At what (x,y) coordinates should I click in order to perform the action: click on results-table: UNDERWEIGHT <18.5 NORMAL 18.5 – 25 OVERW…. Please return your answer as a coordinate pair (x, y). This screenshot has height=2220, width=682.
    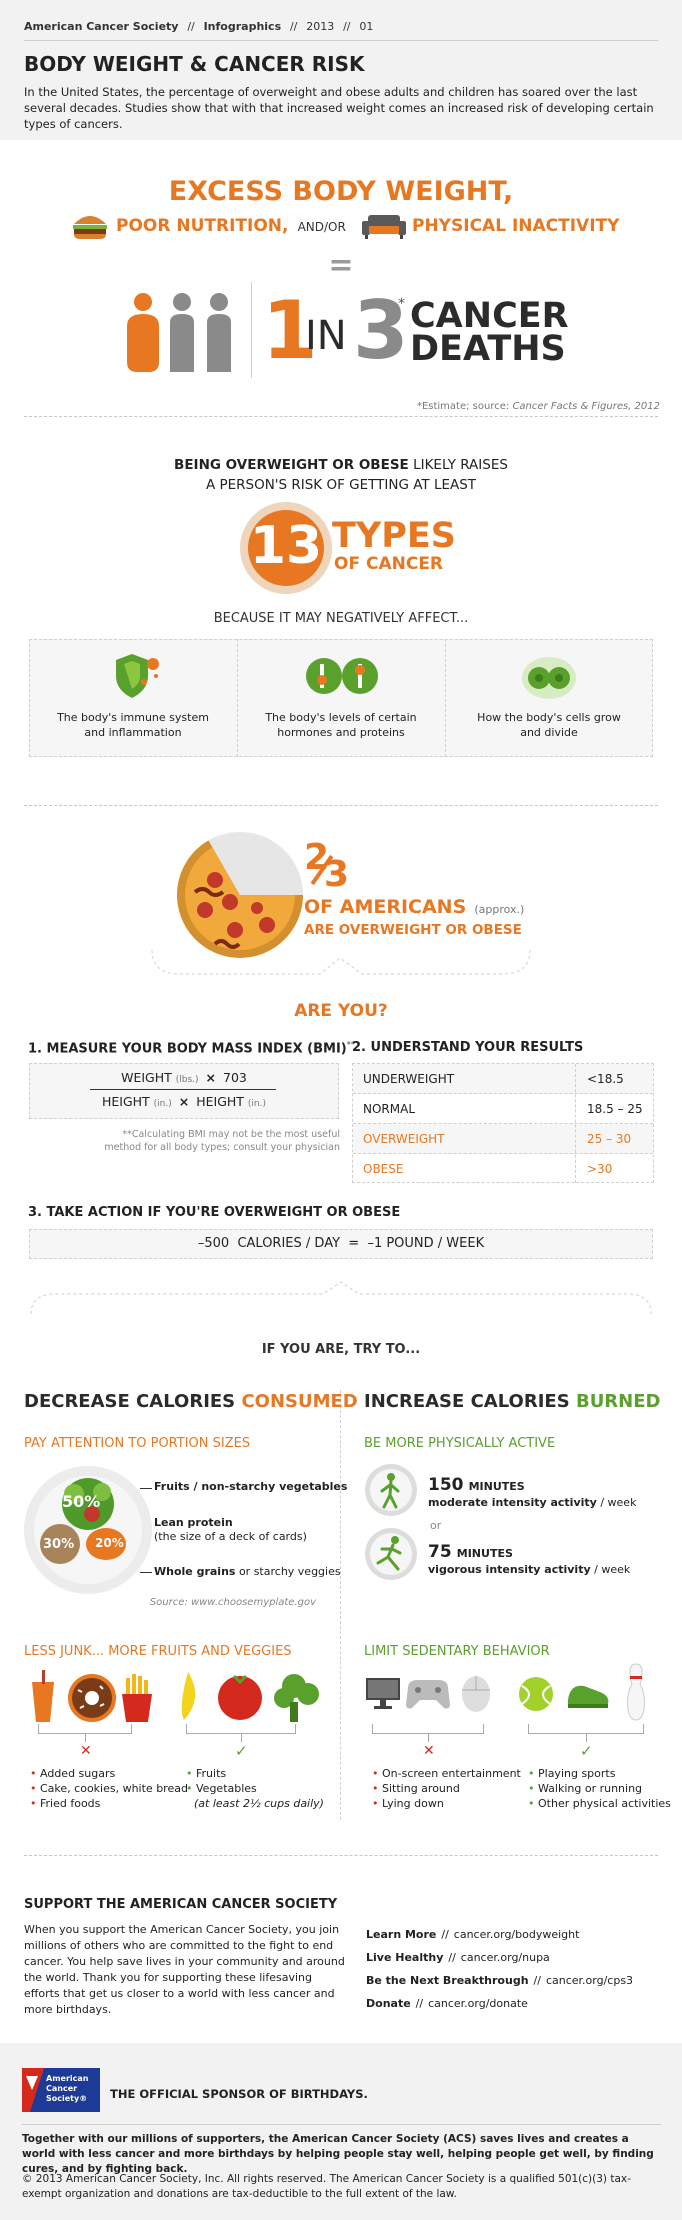
    Looking at the image, I should click on (503, 1123).